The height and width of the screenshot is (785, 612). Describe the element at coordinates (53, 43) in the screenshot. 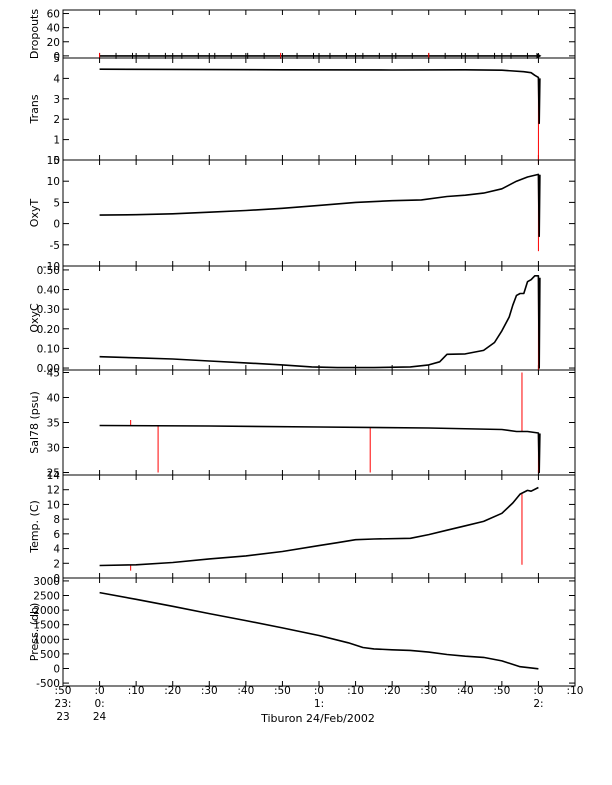

I see `y-tick-label: 20` at that location.